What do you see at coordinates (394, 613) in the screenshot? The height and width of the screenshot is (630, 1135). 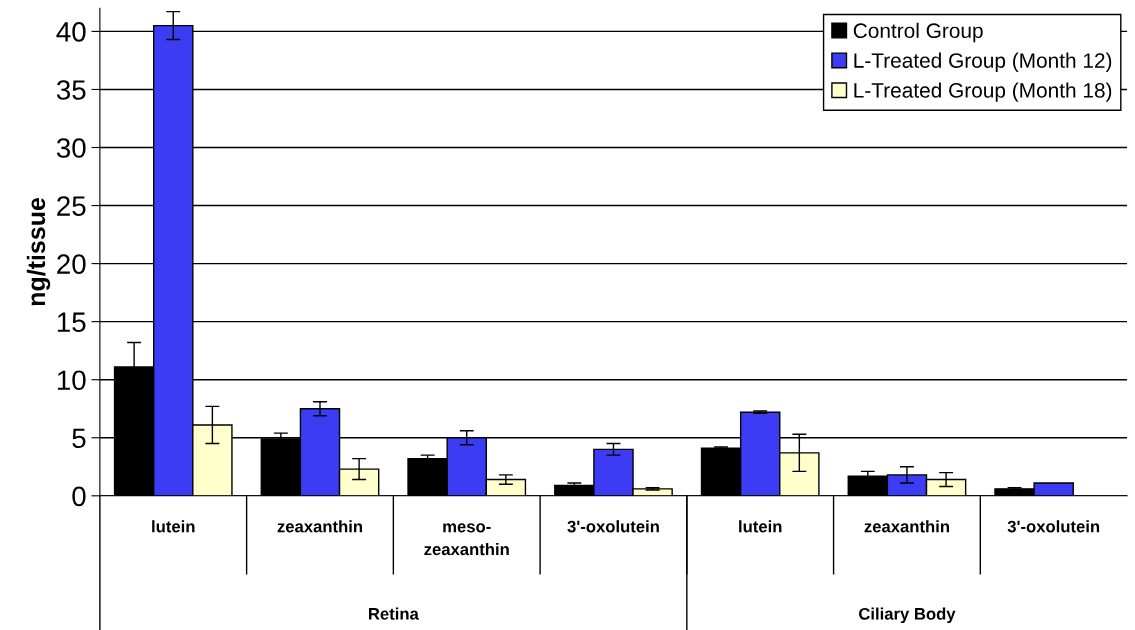 I see `text: Retina` at bounding box center [394, 613].